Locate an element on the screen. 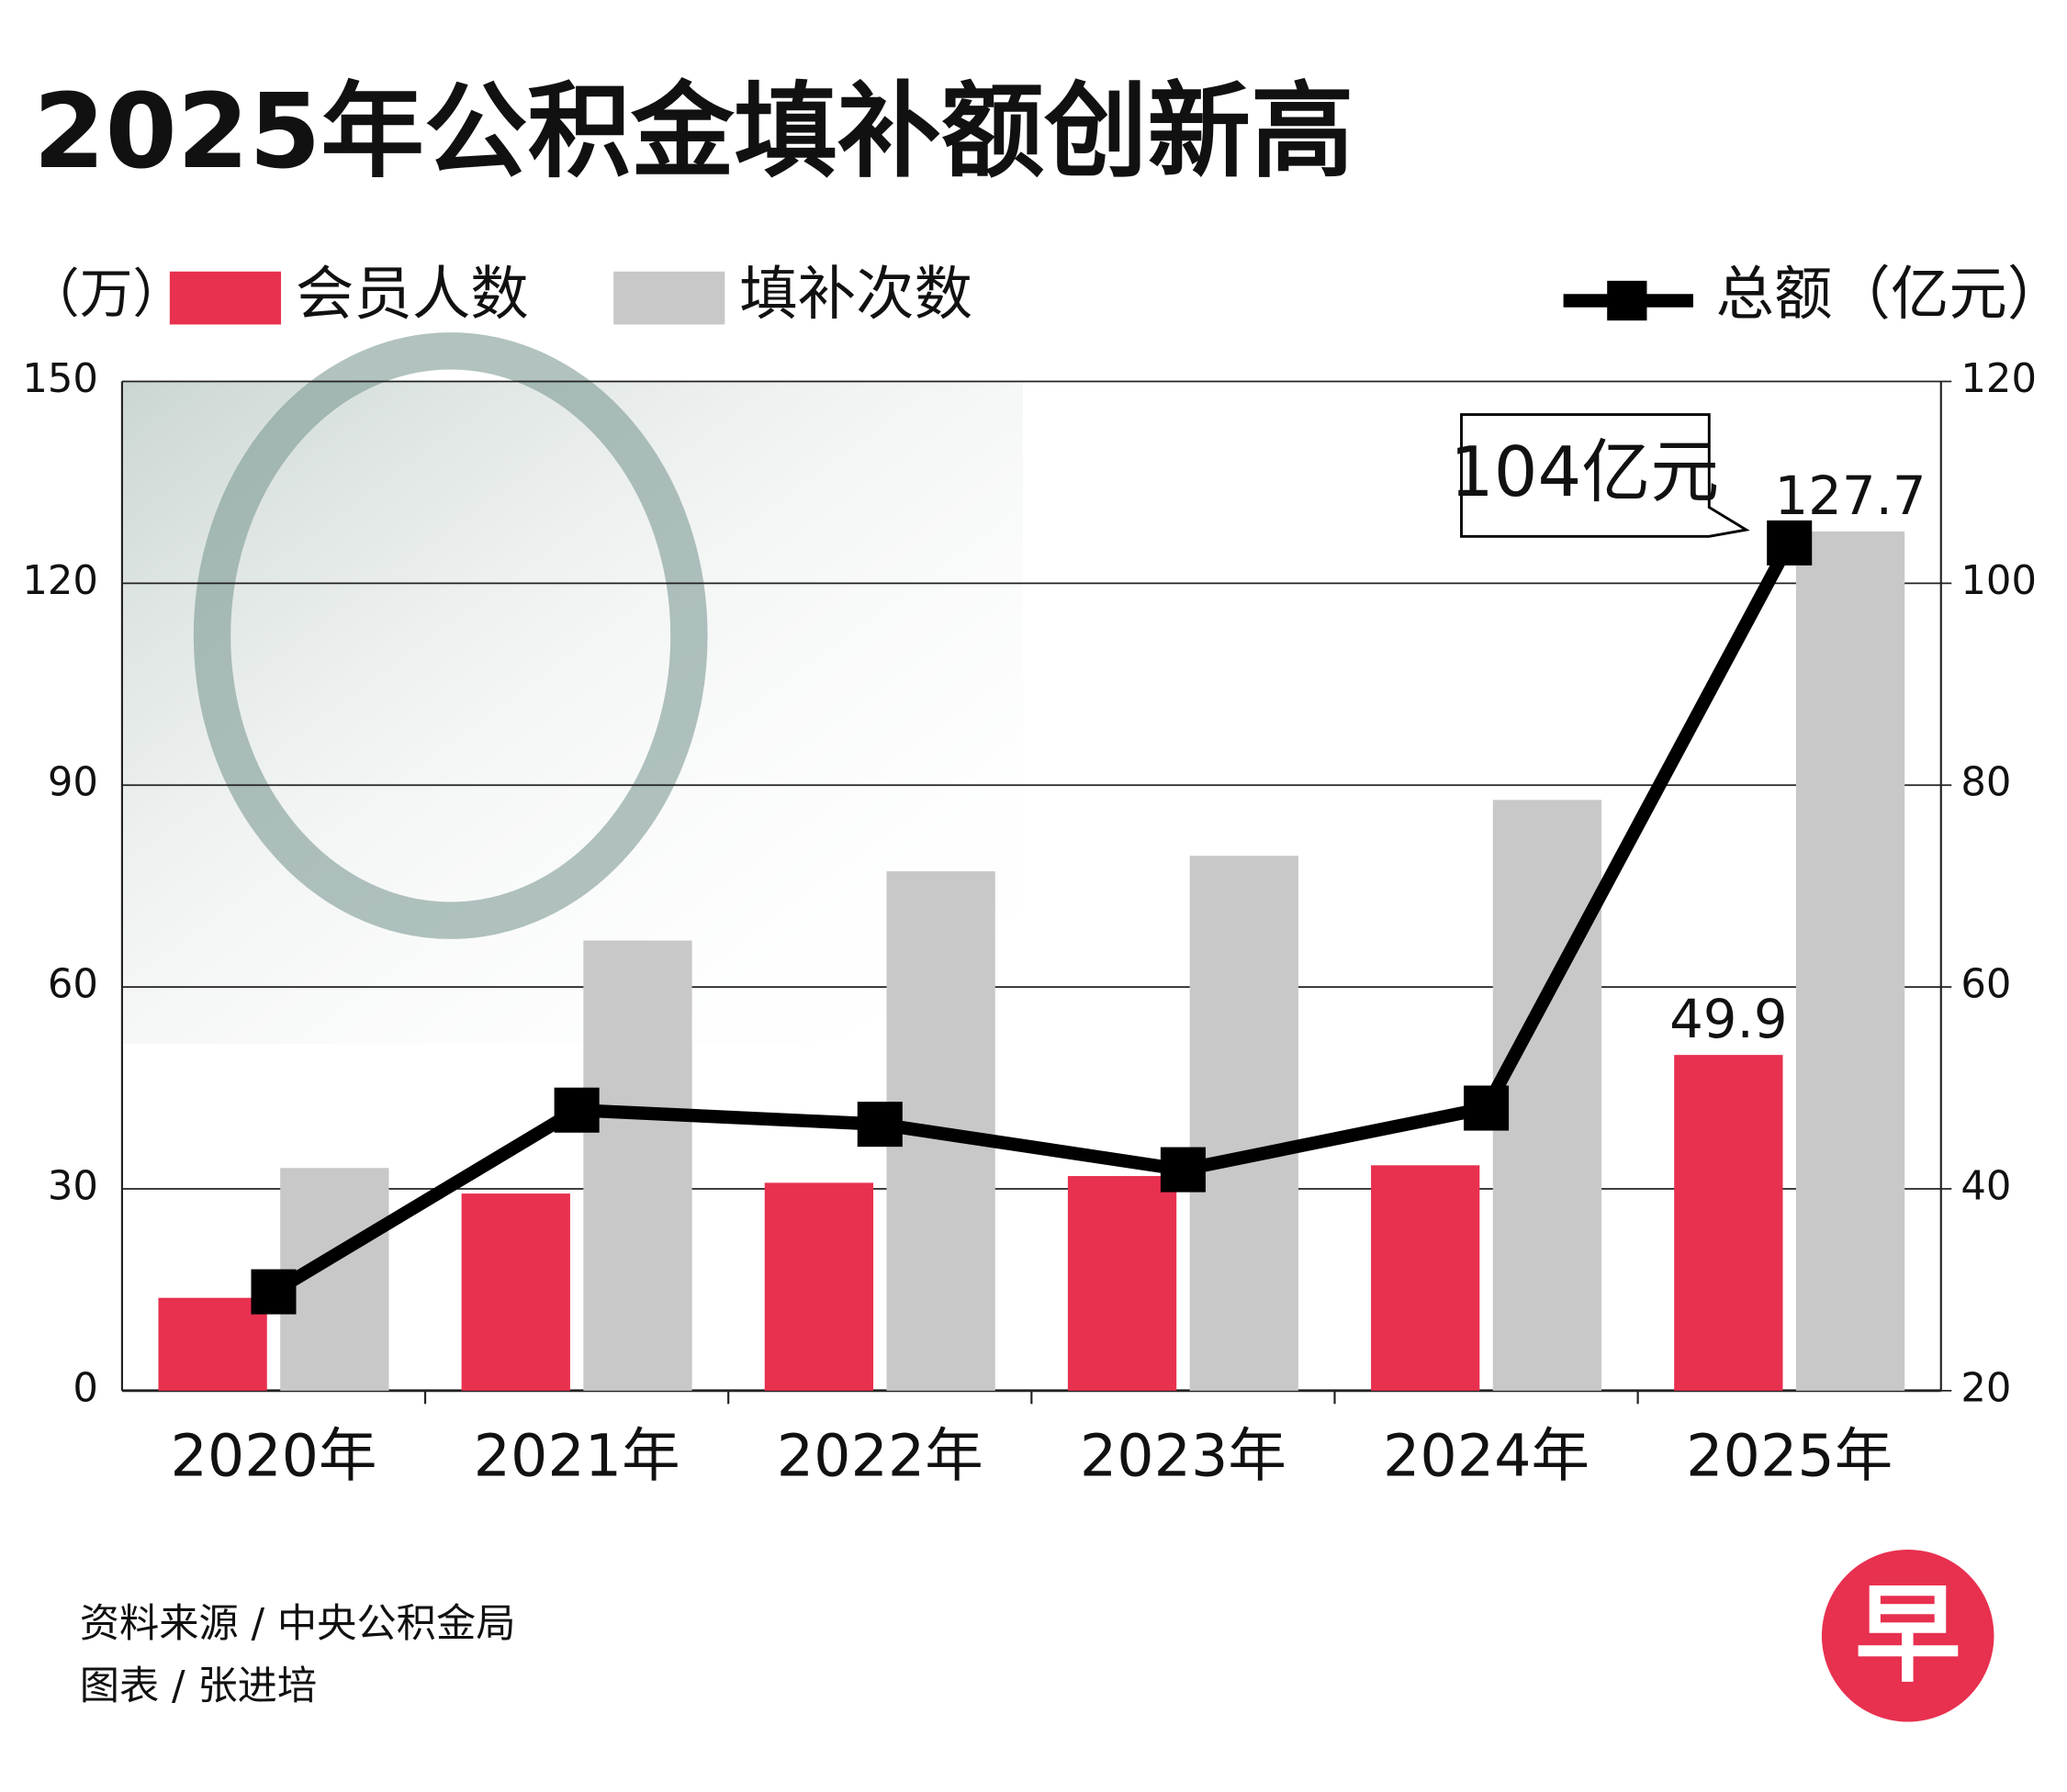 Image resolution: width=2067 pixels, height=1792 pixels. emblem is located at coordinates (451, 635).